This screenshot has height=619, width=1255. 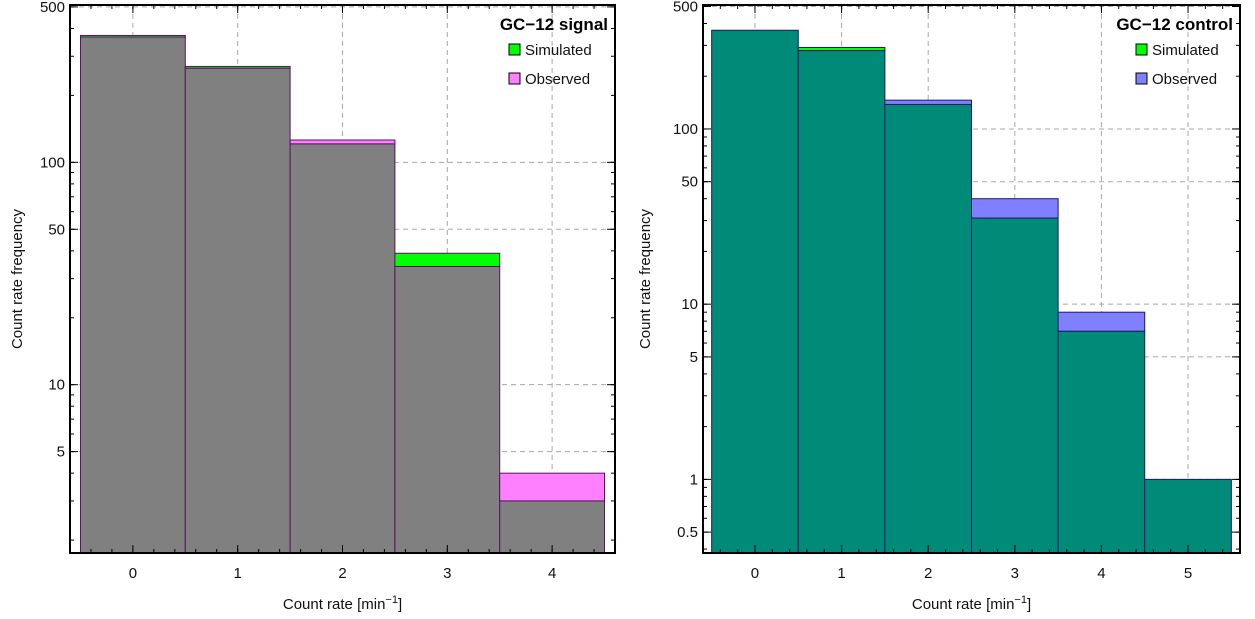 I want to click on y-tick-label: 0.5, so click(x=687, y=532).